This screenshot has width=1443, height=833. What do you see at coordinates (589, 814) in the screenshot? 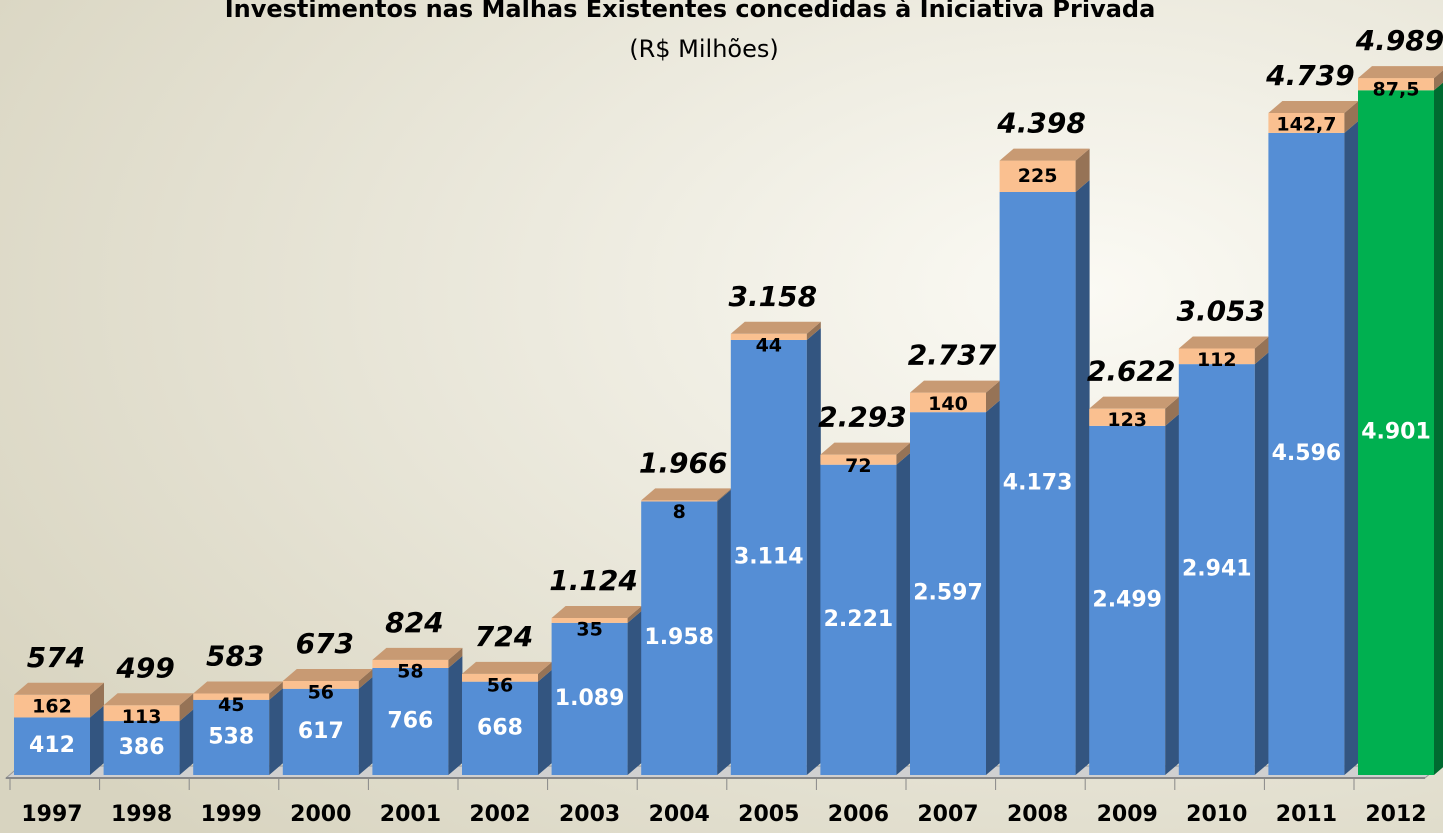
I see `x-tick-label: 2003` at bounding box center [589, 814].